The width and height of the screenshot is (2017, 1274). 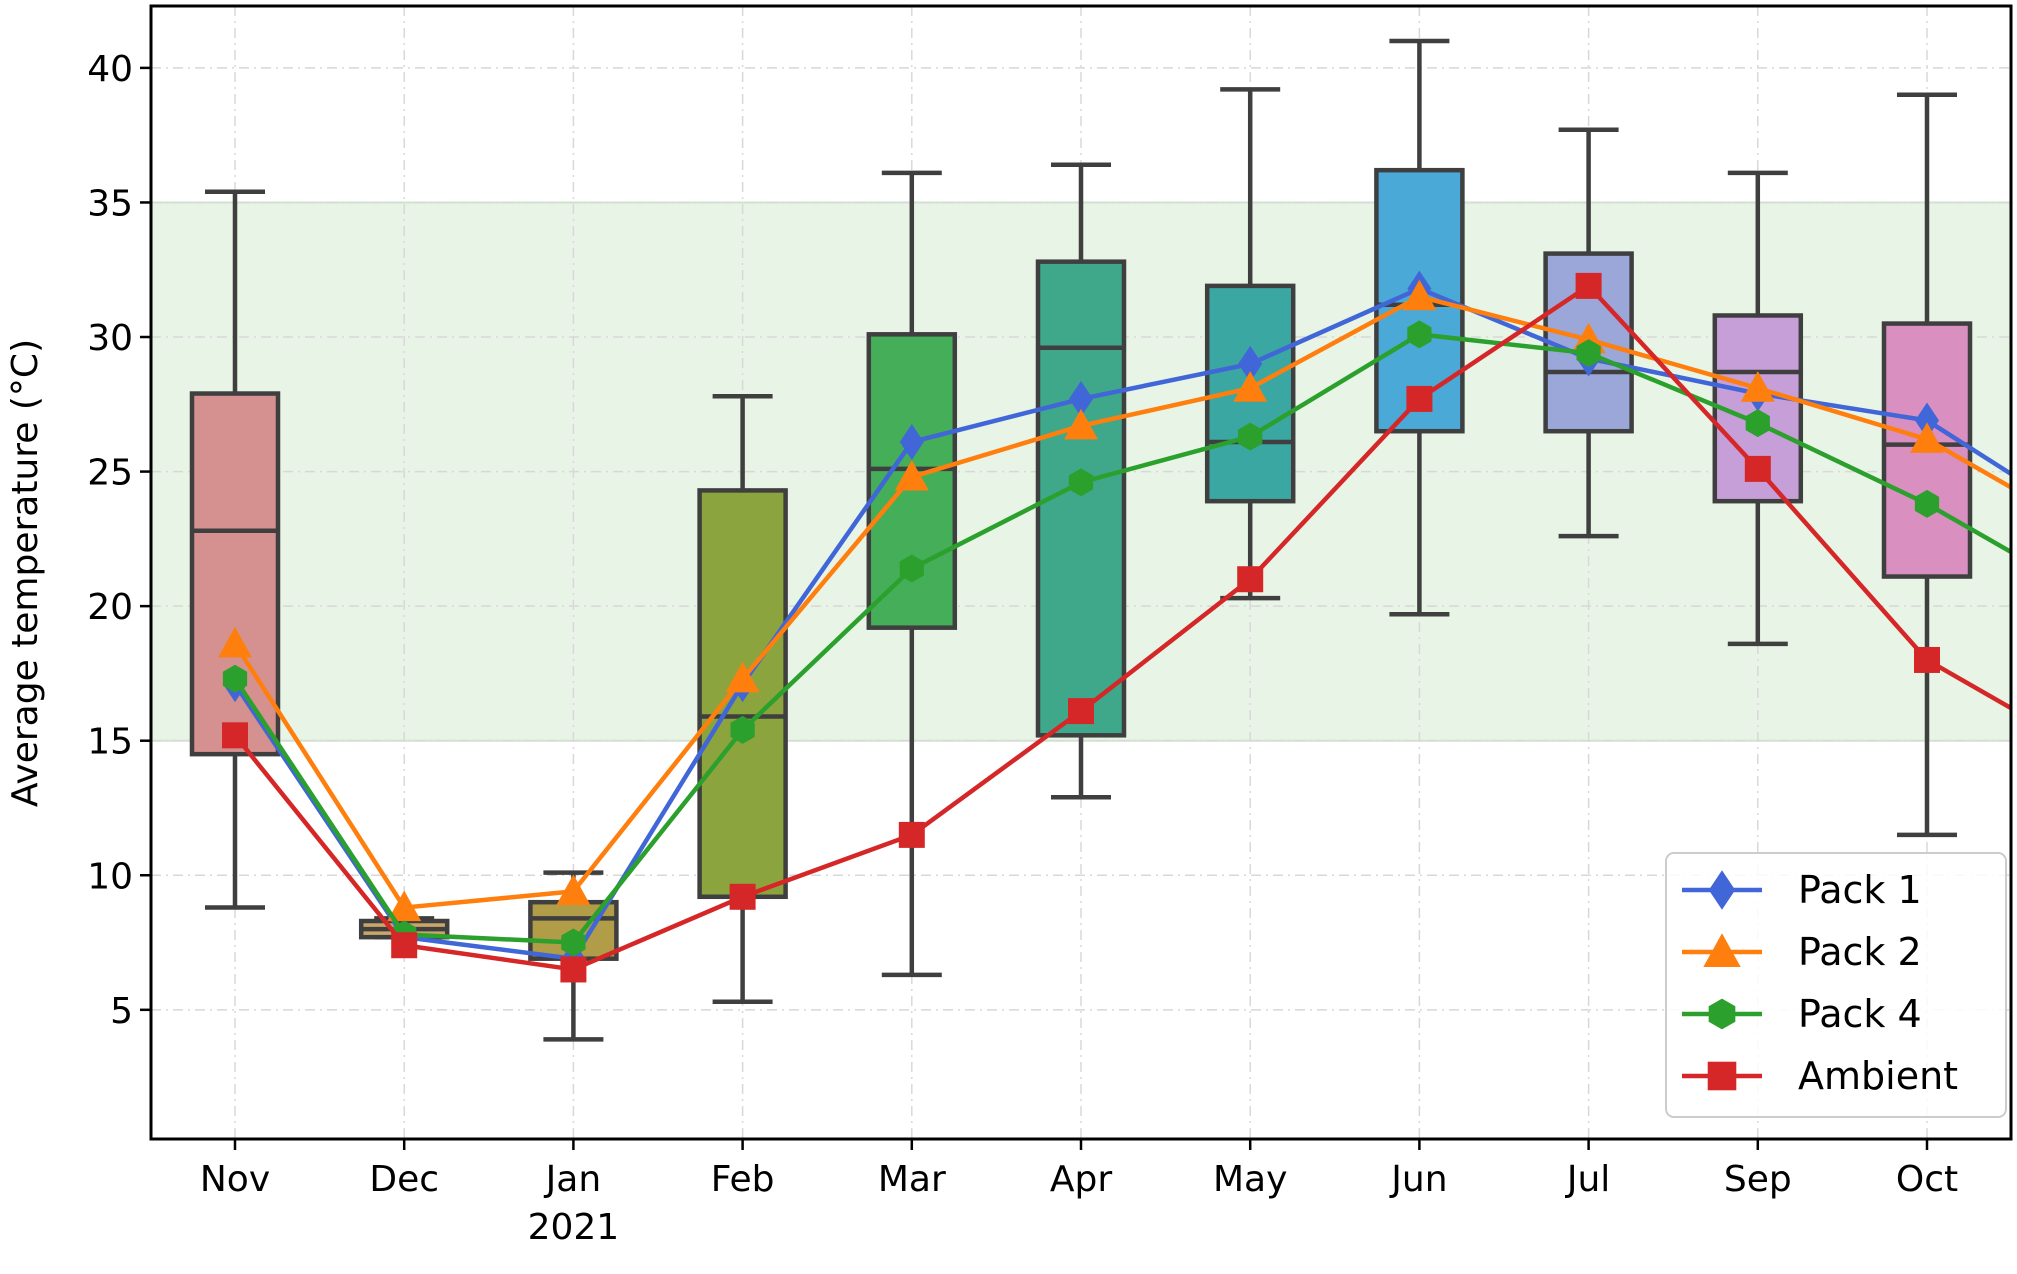 I want to click on legend-entry-pack-4: Pack 4, so click(x=1802, y=1014).